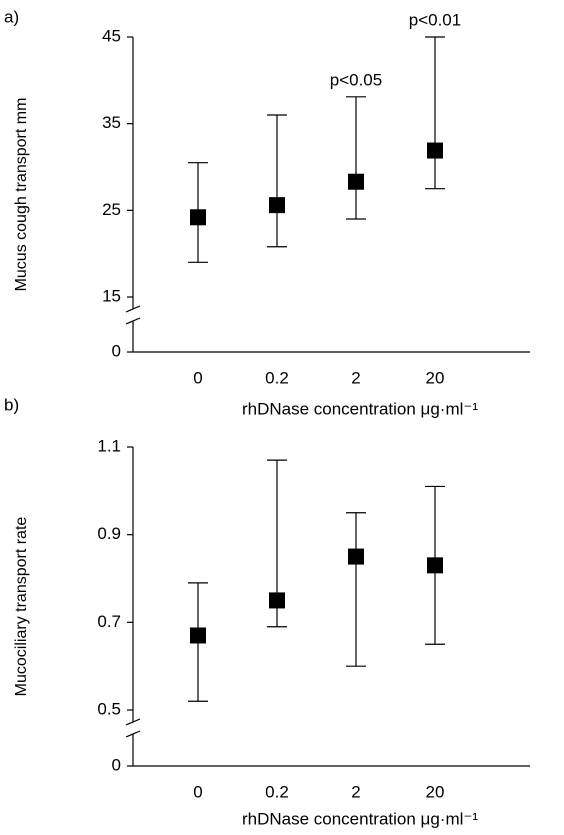 The width and height of the screenshot is (564, 835). Describe the element at coordinates (111, 209) in the screenshot. I see `y-tick-label: 25` at that location.